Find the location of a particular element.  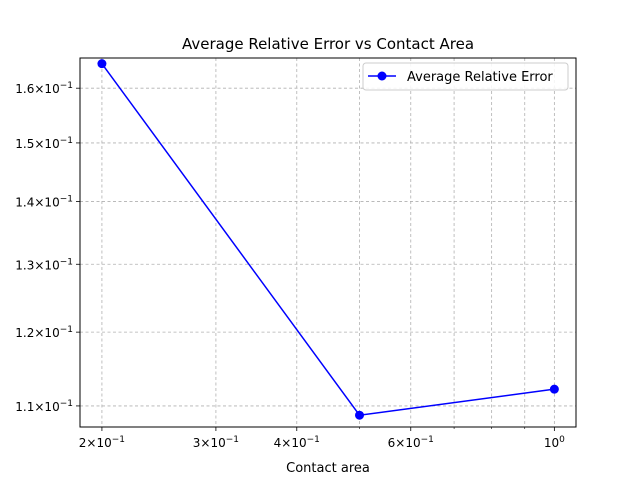

y-tick-label-0-exponent: −1 is located at coordinates (66, 404).